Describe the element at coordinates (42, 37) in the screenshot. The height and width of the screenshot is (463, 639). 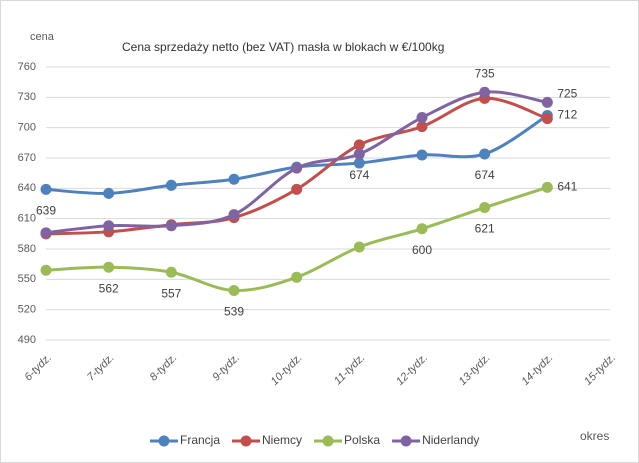
I see `y-axis-label: cena` at that location.